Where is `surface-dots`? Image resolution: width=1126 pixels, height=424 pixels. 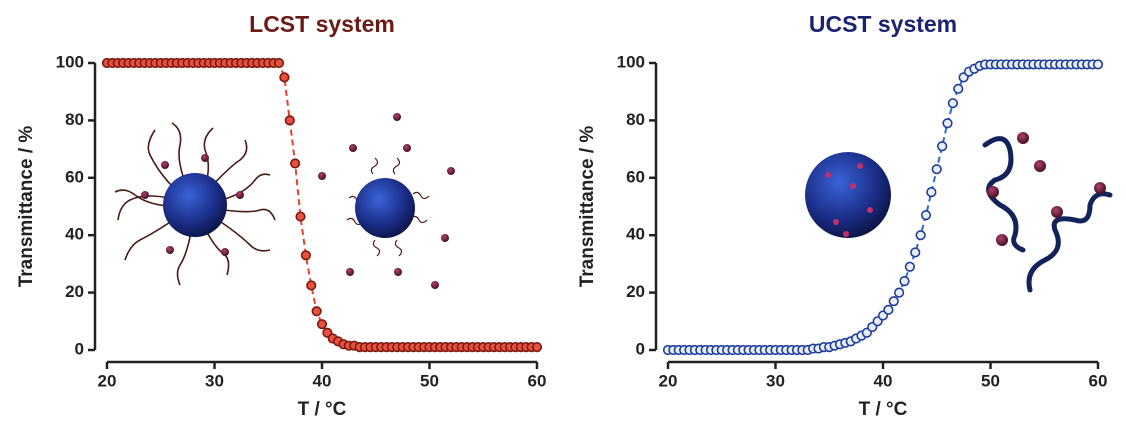 surface-dots is located at coordinates (849, 200).